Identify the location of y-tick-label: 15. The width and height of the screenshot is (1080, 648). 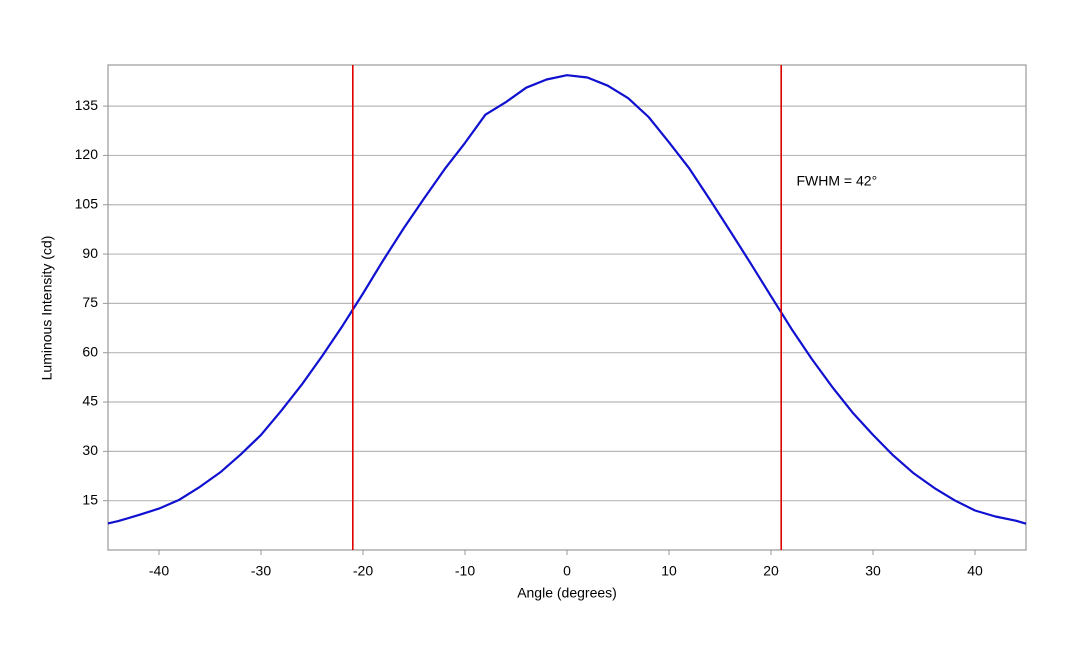
(90, 499).